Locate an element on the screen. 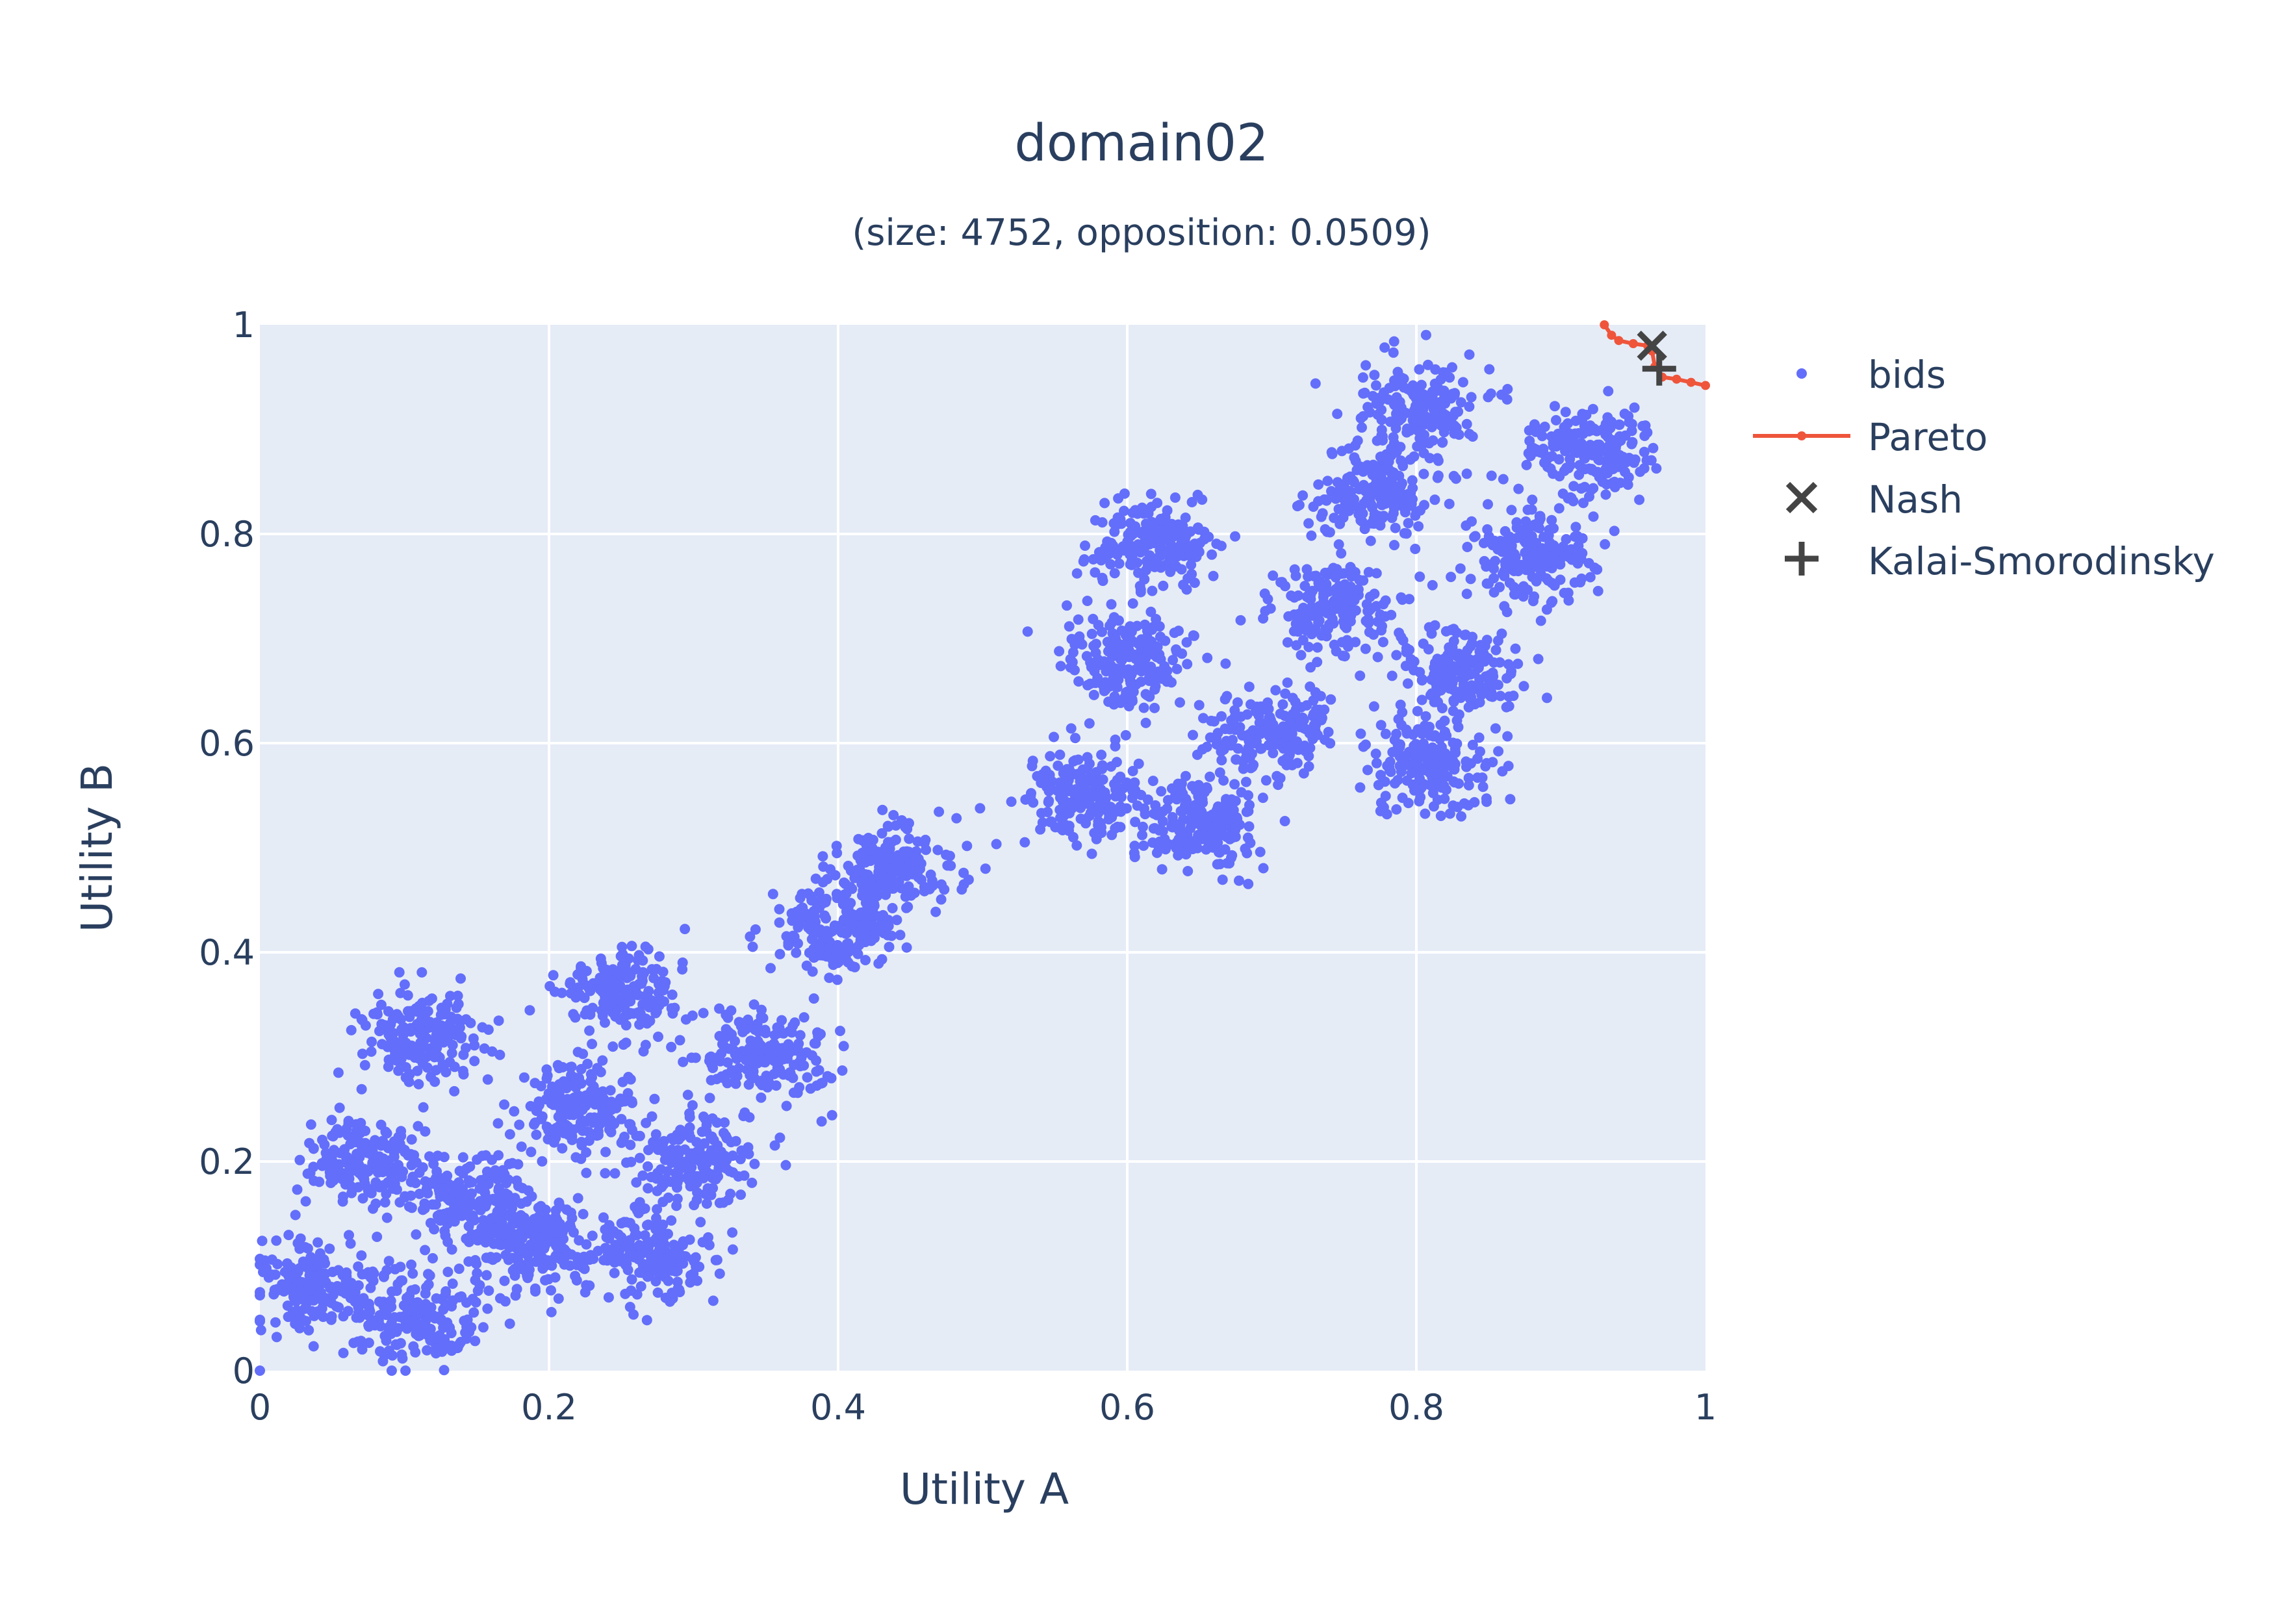  legend-bids-label: bids is located at coordinates (1907, 375).